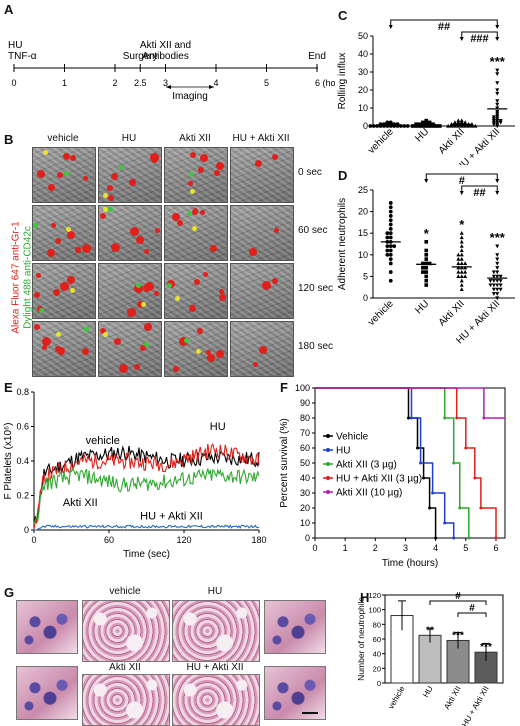 The image size is (520, 726). What do you see at coordinates (295, 627) in the screenshot?
I see `histo-zoom-hu-right` at bounding box center [295, 627].